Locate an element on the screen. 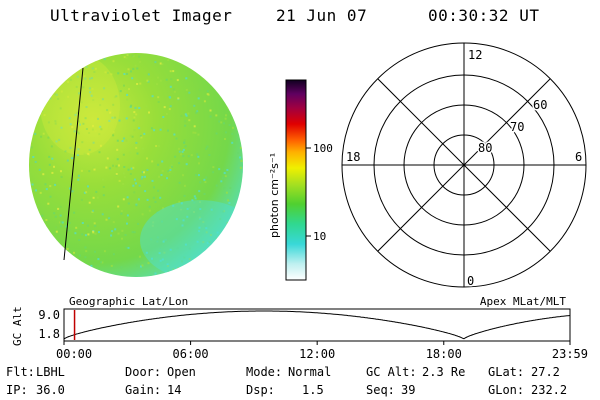 The width and height of the screenshot is (600, 400). timeline-left-label: Geographic Lat/Lon is located at coordinates (128, 301).